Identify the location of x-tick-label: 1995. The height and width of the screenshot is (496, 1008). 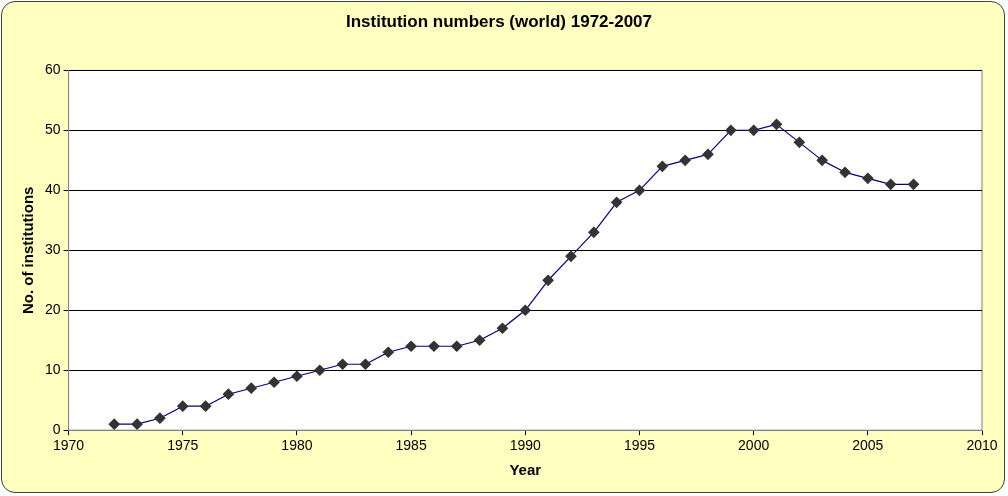
(639, 445).